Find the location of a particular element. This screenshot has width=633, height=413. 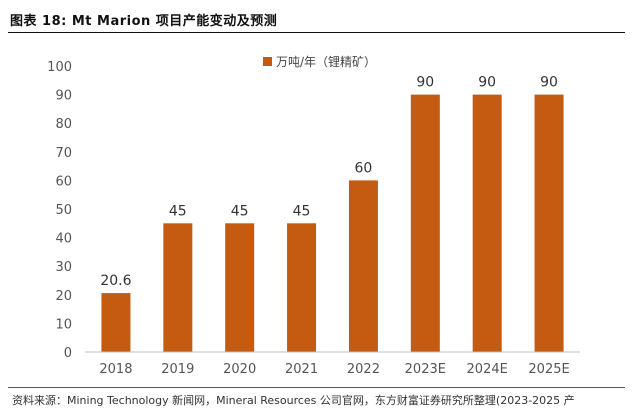

y-tick-label: 70 is located at coordinates (63, 153).